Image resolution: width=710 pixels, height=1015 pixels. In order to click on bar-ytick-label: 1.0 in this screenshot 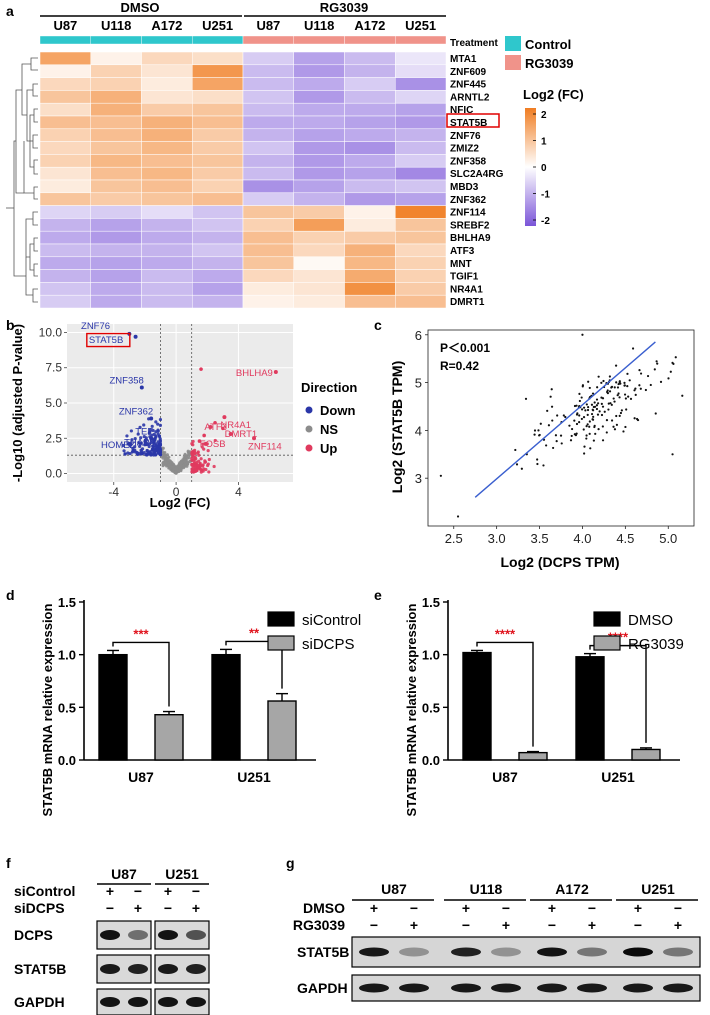, I will do `click(67, 655)`.